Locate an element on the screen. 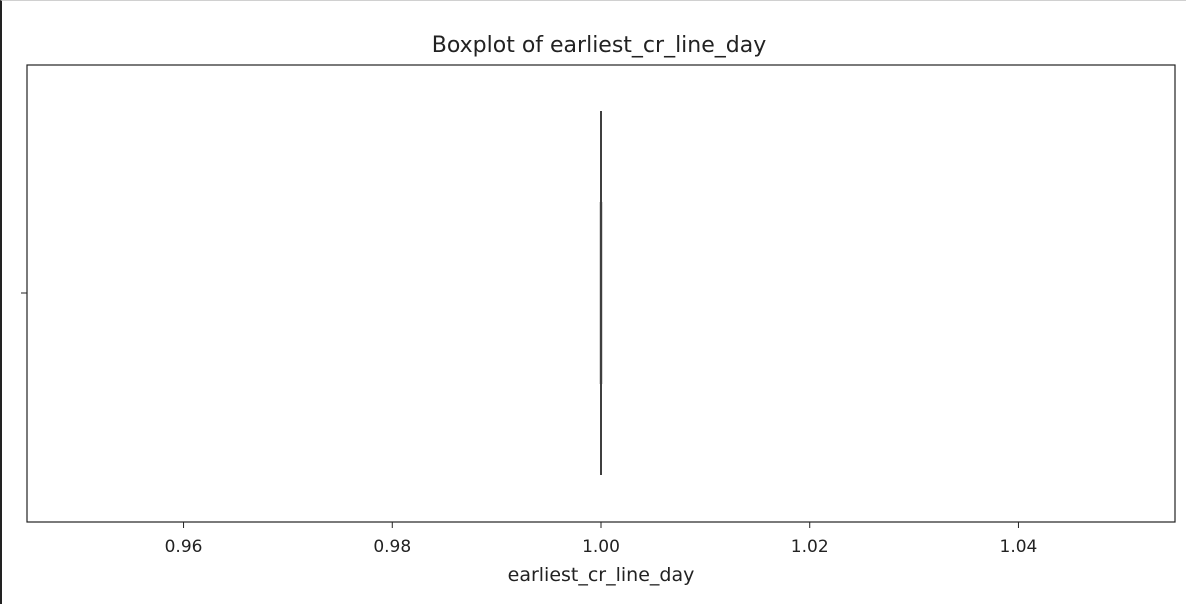 This screenshot has width=1186, height=605. x-axis-label: earliest_cr_line_day is located at coordinates (601, 575).